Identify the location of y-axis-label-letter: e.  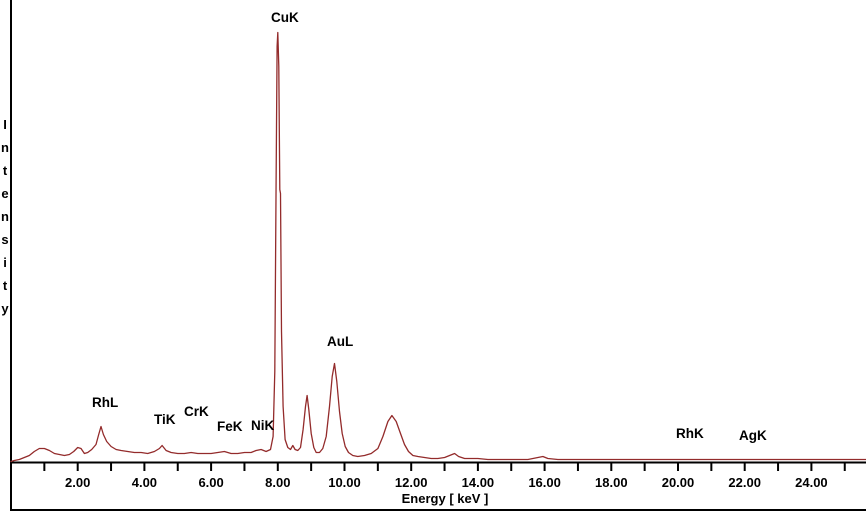
(4, 193).